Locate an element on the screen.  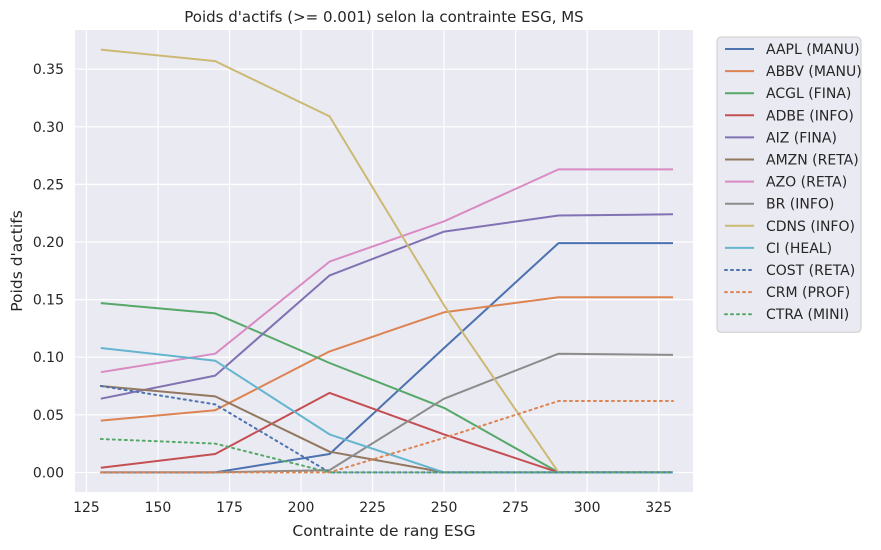
legend-box is located at coordinates (789, 184).